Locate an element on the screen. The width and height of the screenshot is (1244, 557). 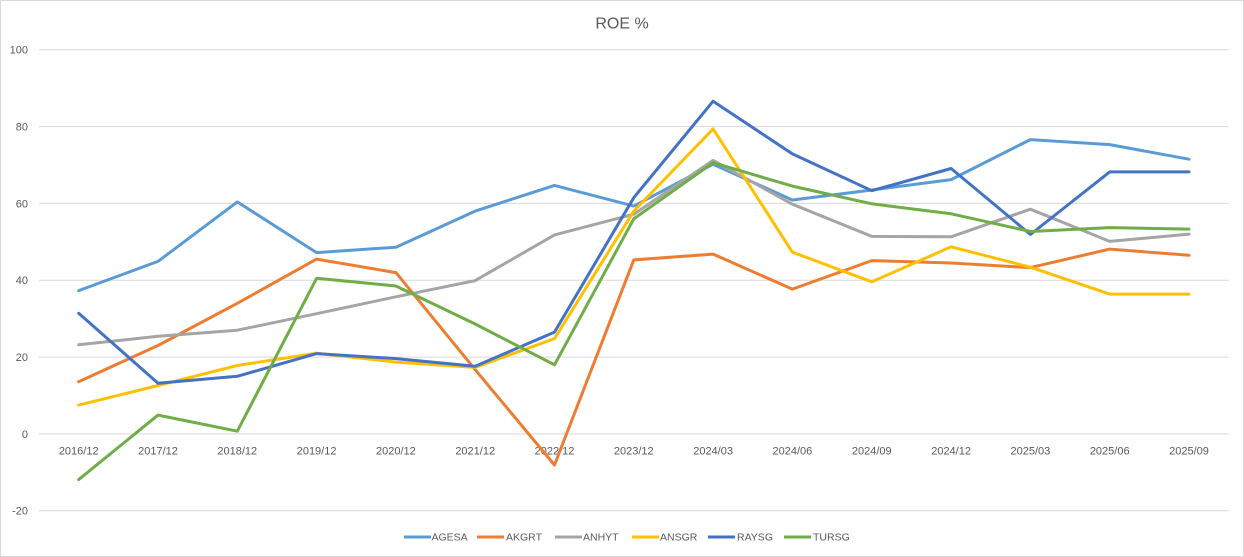
svg-text: 2017/12 is located at coordinates (158, 452).